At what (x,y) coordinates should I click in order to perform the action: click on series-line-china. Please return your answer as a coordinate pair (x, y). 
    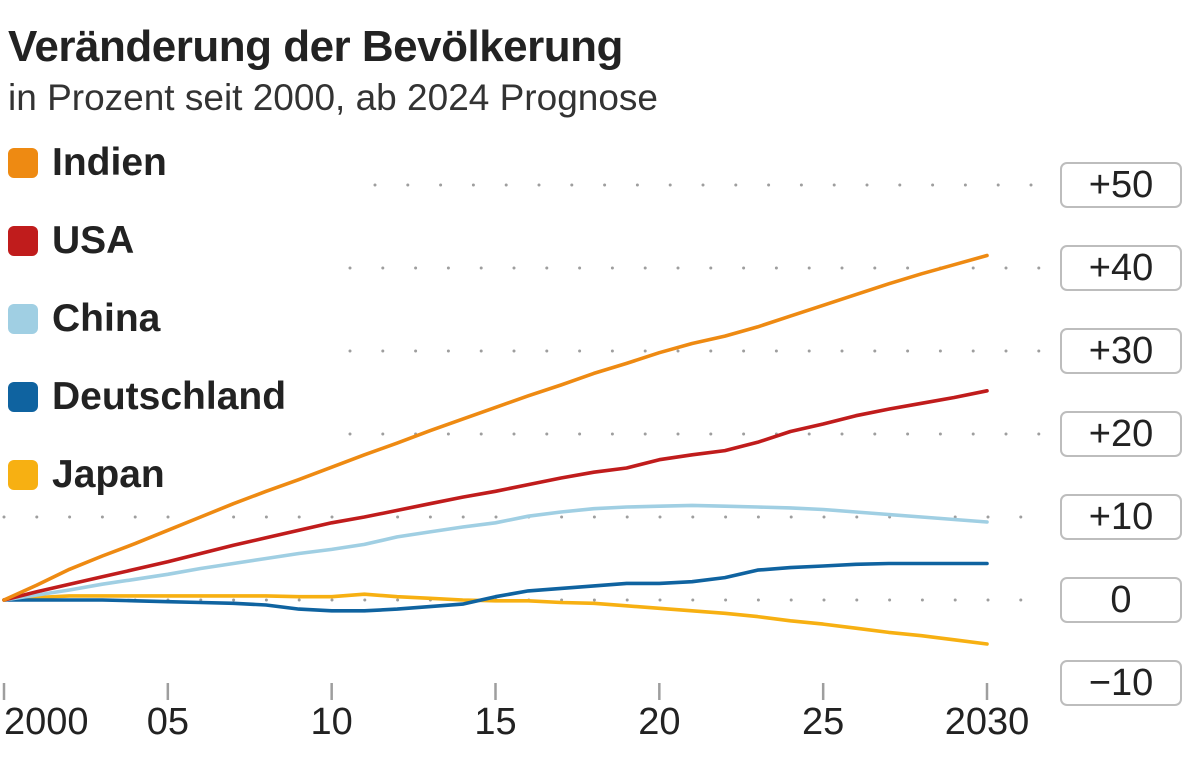
    Looking at the image, I should click on (495, 552).